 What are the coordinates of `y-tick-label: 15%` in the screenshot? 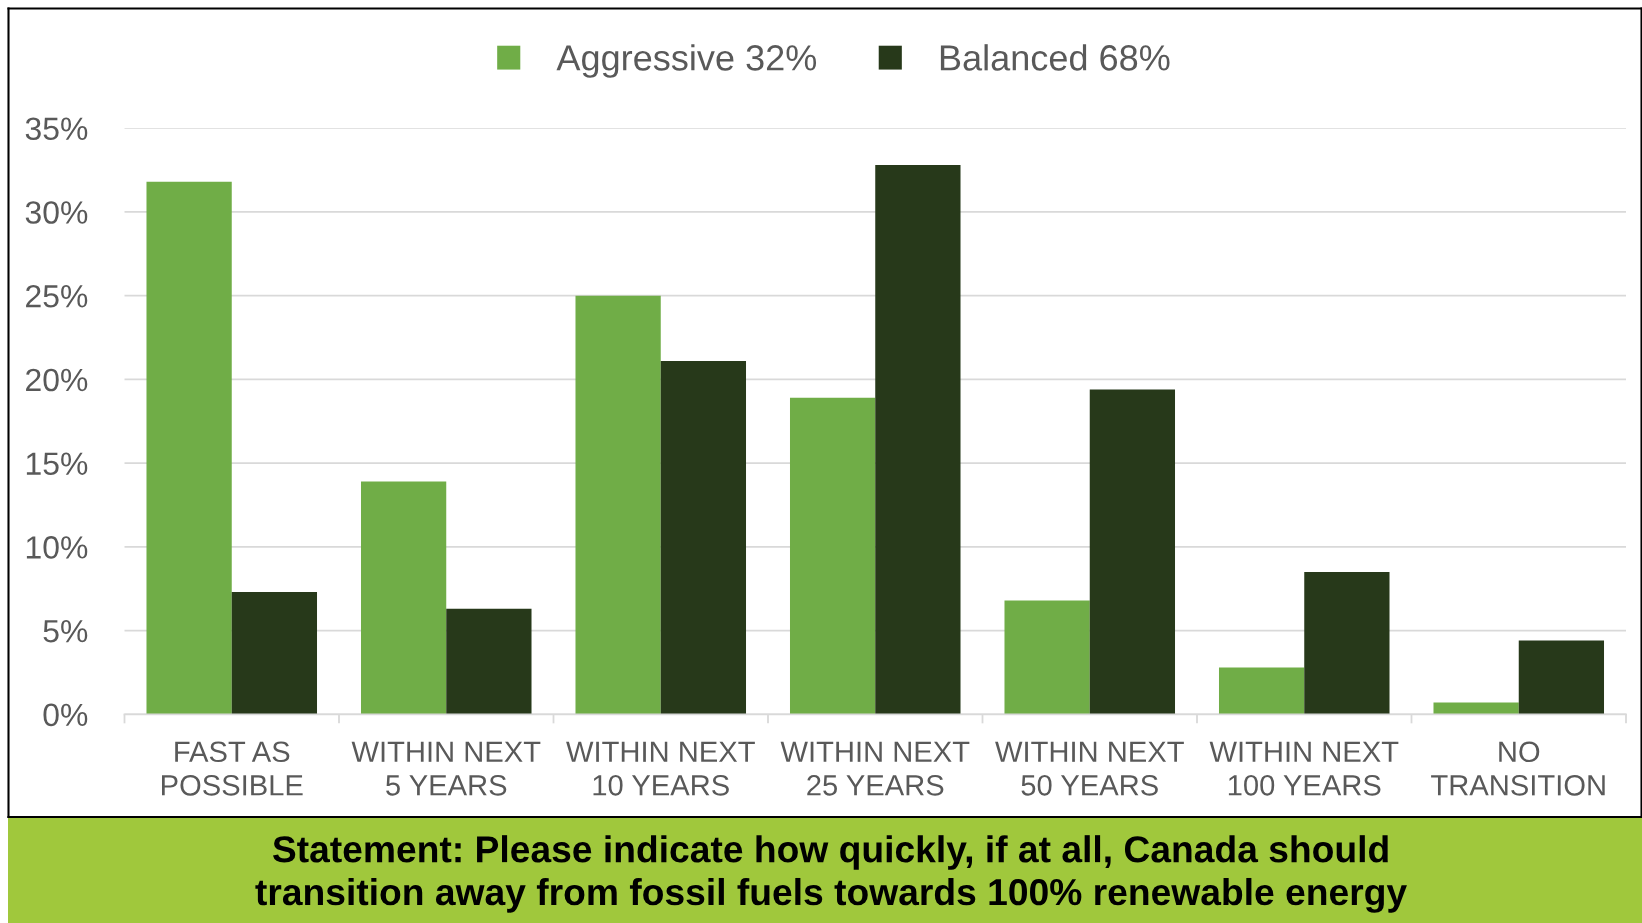 It's located at (57, 463).